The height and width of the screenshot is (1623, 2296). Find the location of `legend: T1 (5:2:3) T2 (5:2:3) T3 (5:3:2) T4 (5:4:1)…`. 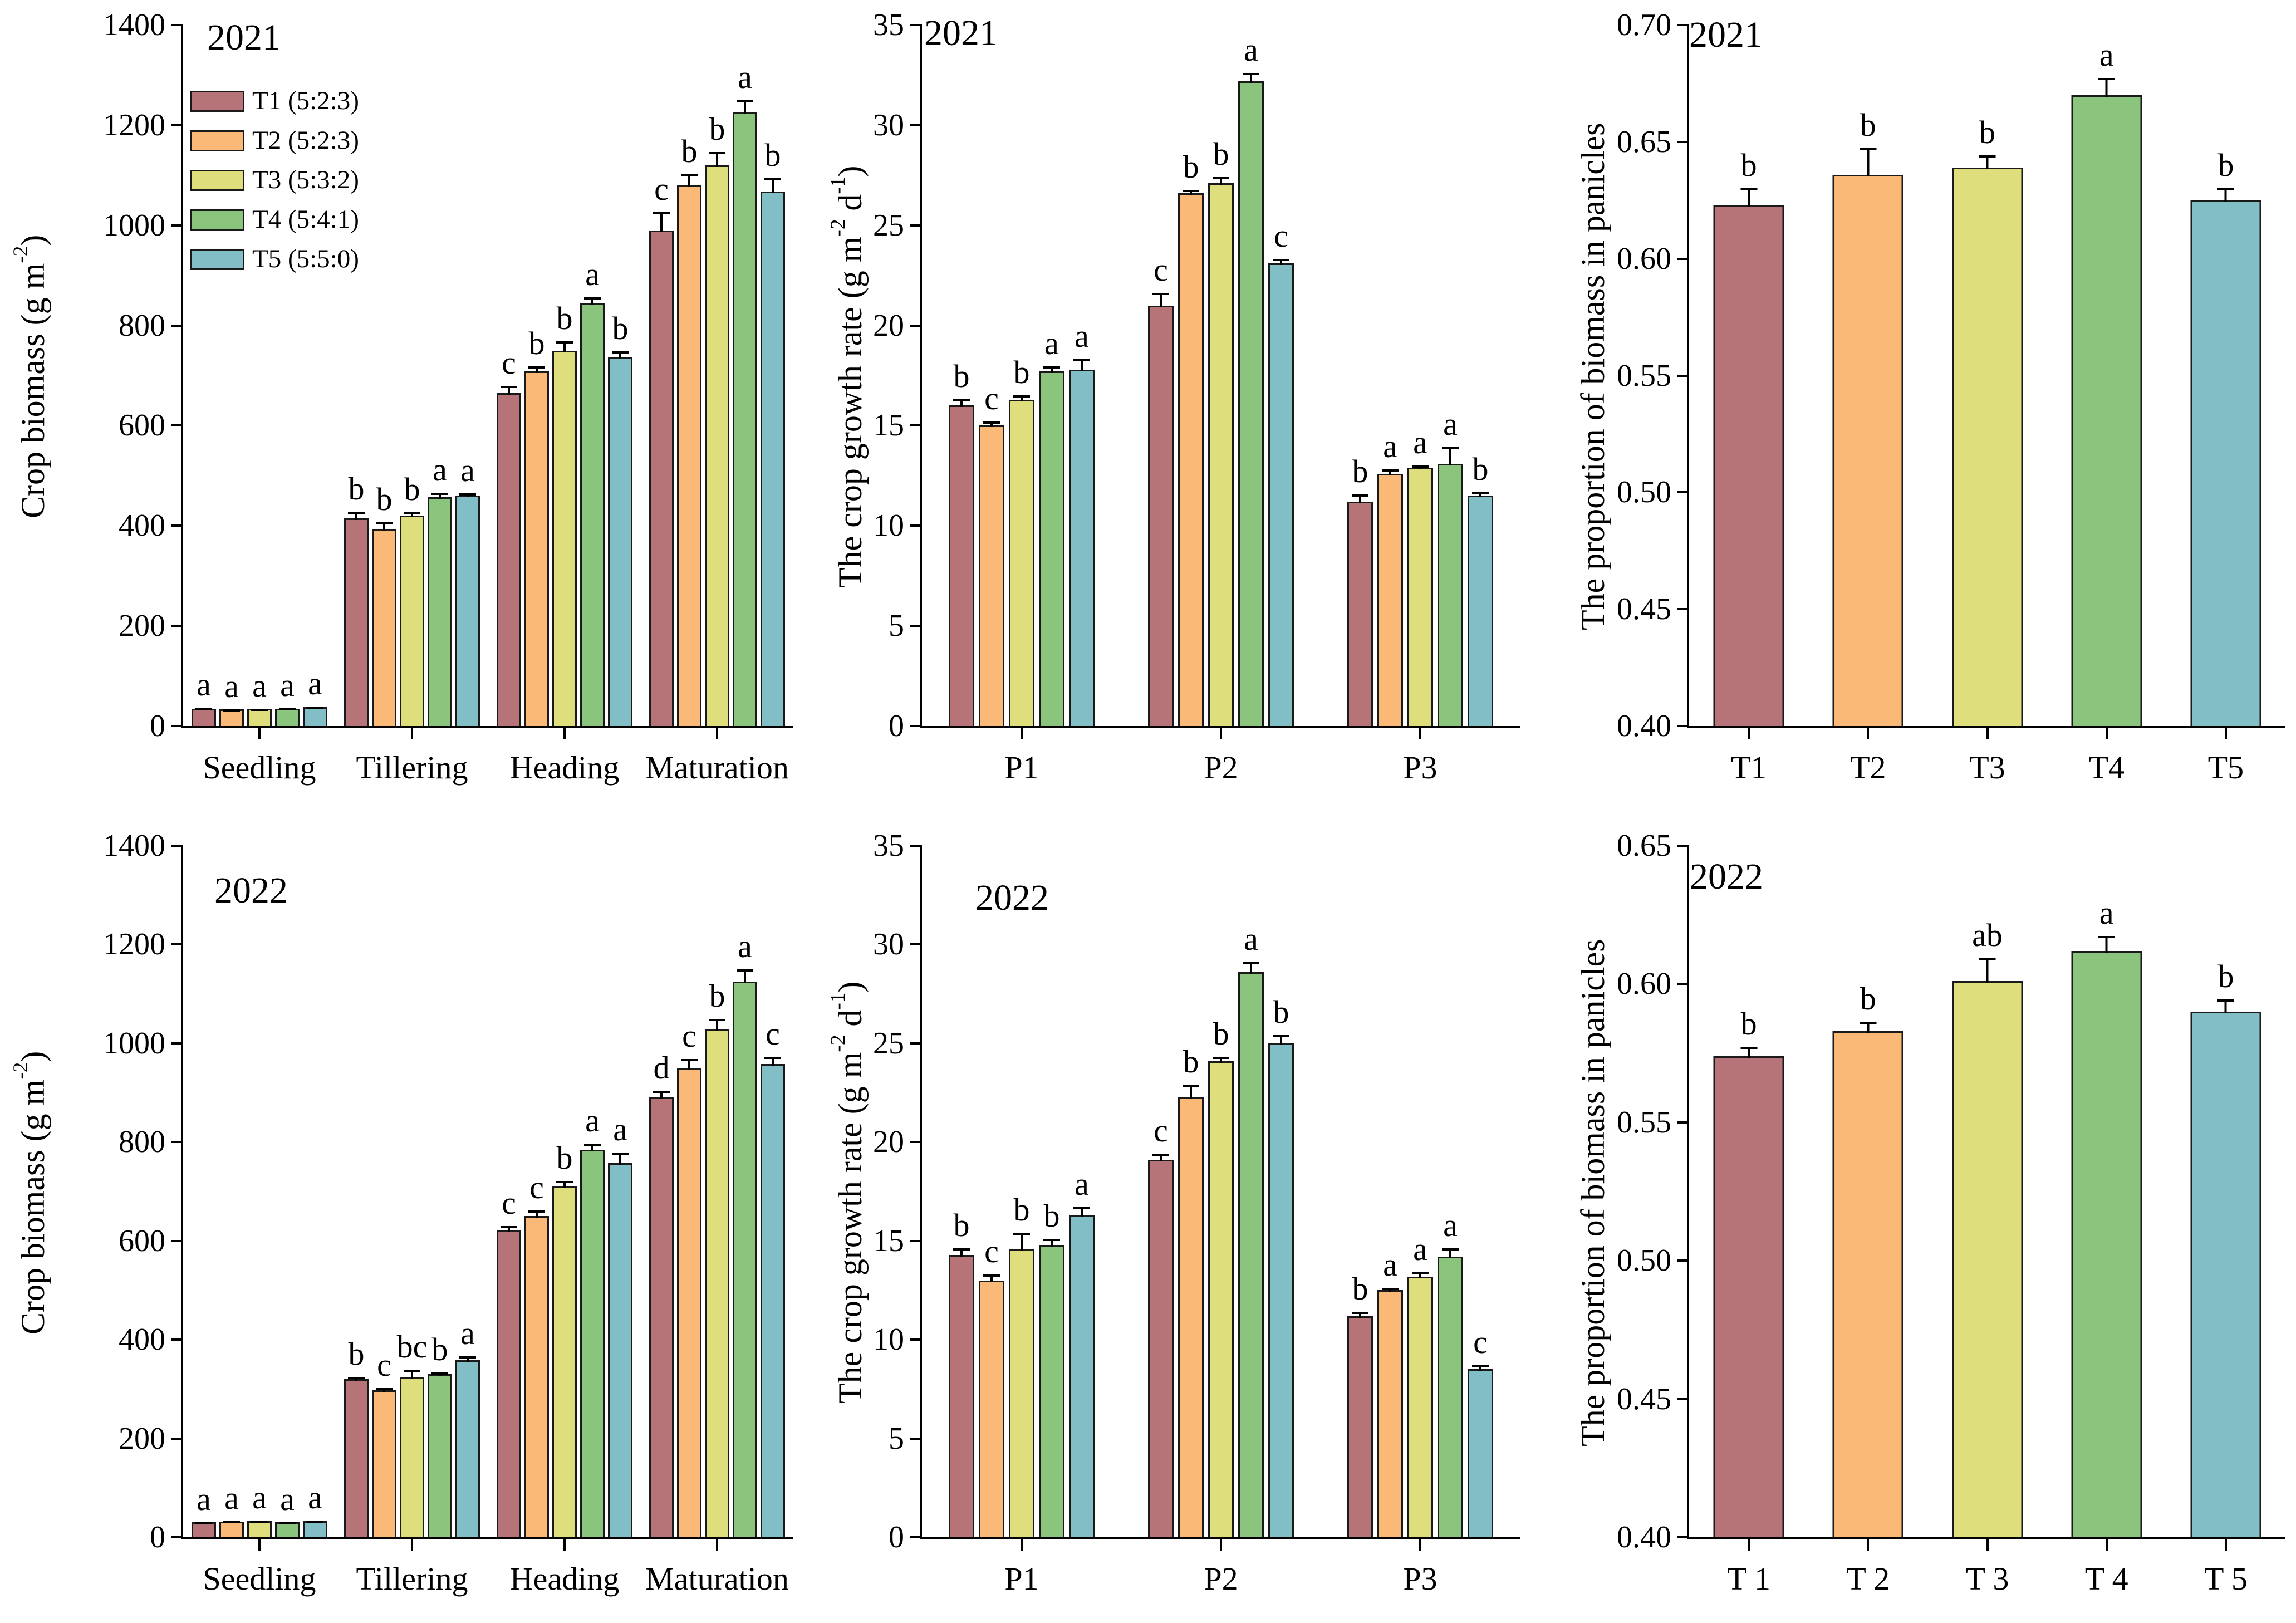

legend: T1 (5:2:3) T2 (5:2:3) T3 (5:3:2) T4 (5:4:1)… is located at coordinates (274, 187).